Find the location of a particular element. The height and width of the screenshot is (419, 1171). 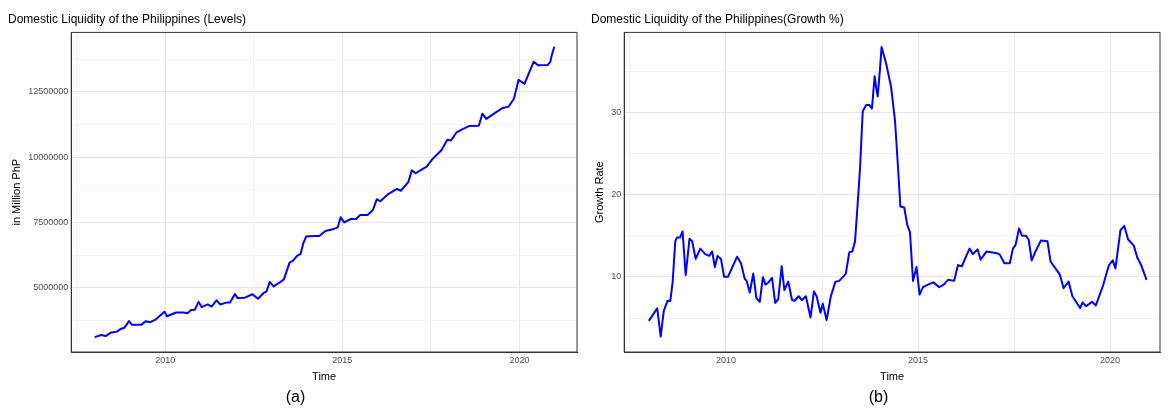

text: (b) is located at coordinates (878, 397).